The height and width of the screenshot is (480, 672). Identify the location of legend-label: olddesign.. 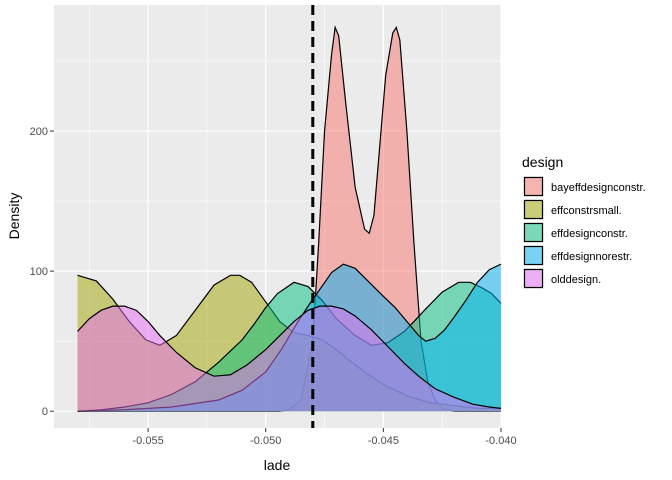
(576, 280).